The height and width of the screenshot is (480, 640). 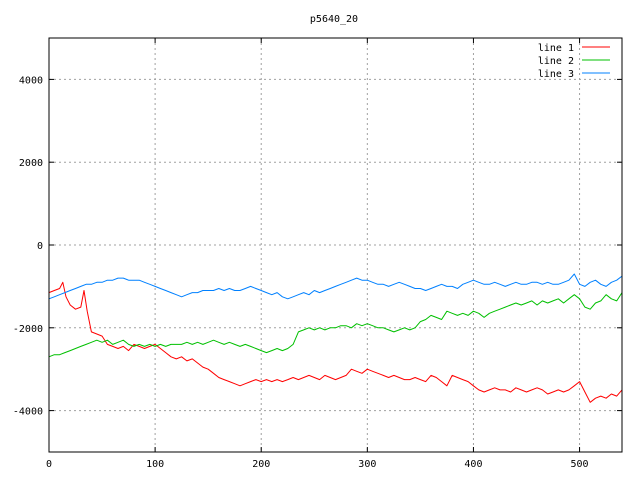 I want to click on x-tick-label: 100, so click(x=155, y=464).